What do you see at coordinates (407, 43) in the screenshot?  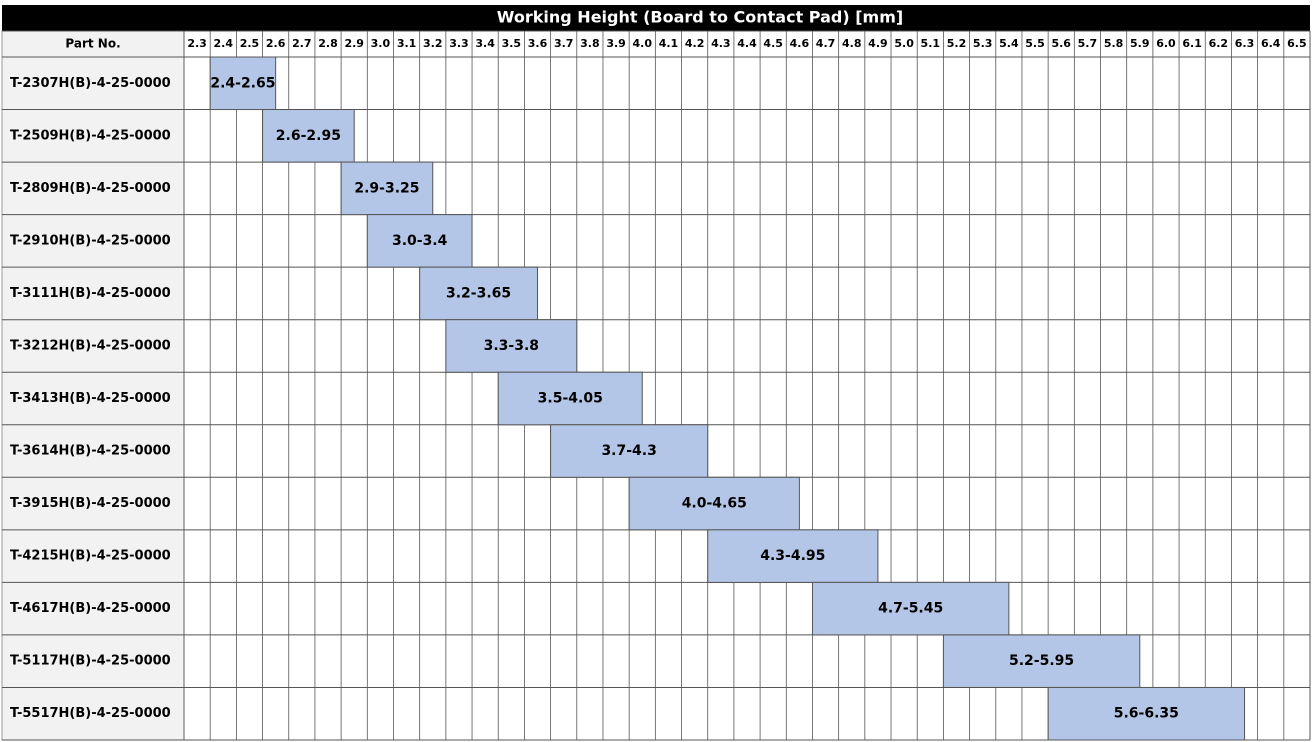 I see `x-tick-label: 3.1` at bounding box center [407, 43].